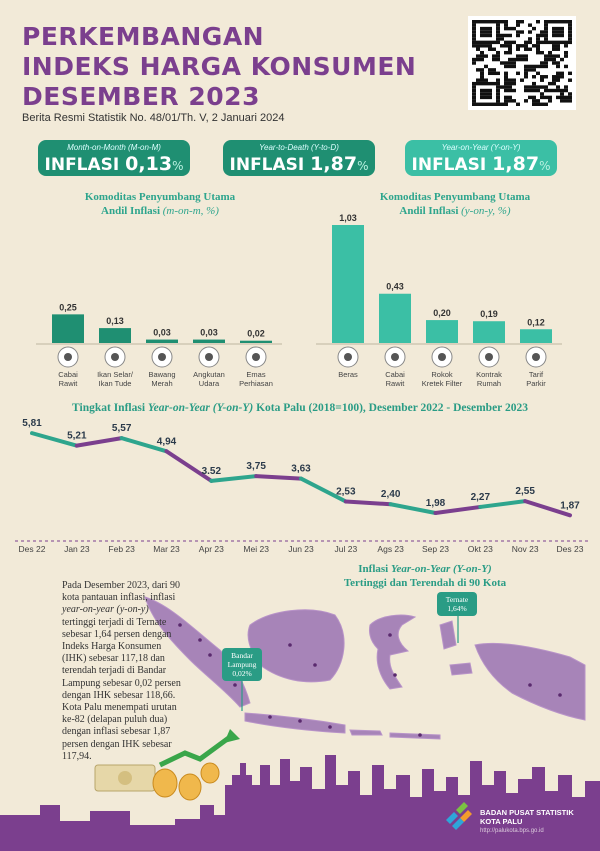  What do you see at coordinates (161, 383) in the screenshot?
I see `bar-mtm-category-2-1: Merah` at bounding box center [161, 383].